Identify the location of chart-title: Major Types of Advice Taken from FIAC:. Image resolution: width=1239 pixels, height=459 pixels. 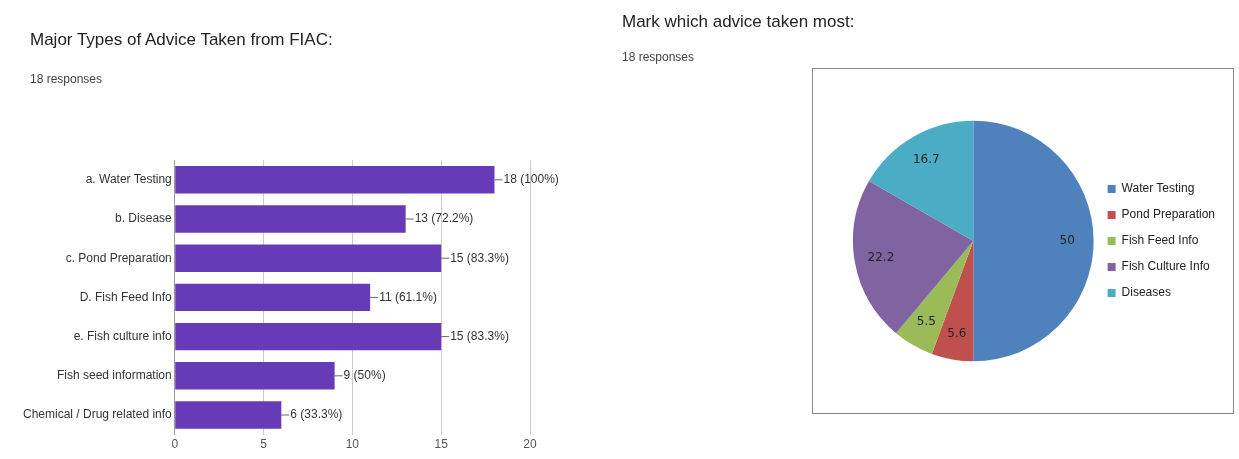
(181, 40).